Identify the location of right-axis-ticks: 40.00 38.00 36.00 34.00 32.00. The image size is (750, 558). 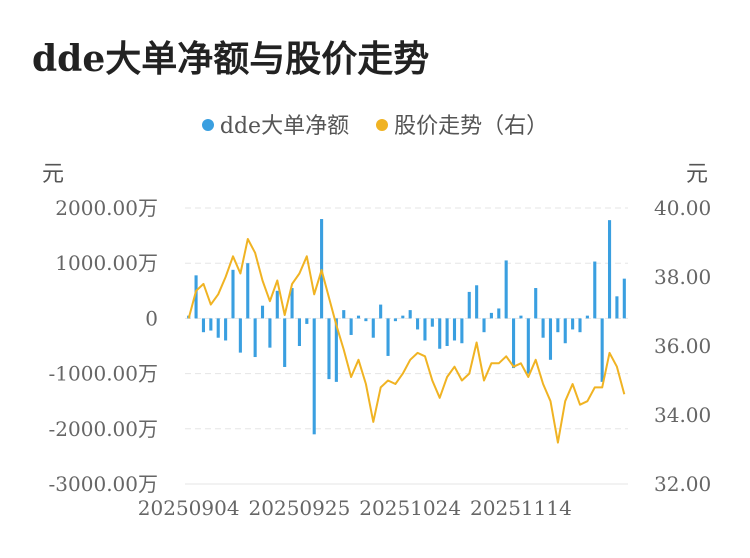
(682, 346).